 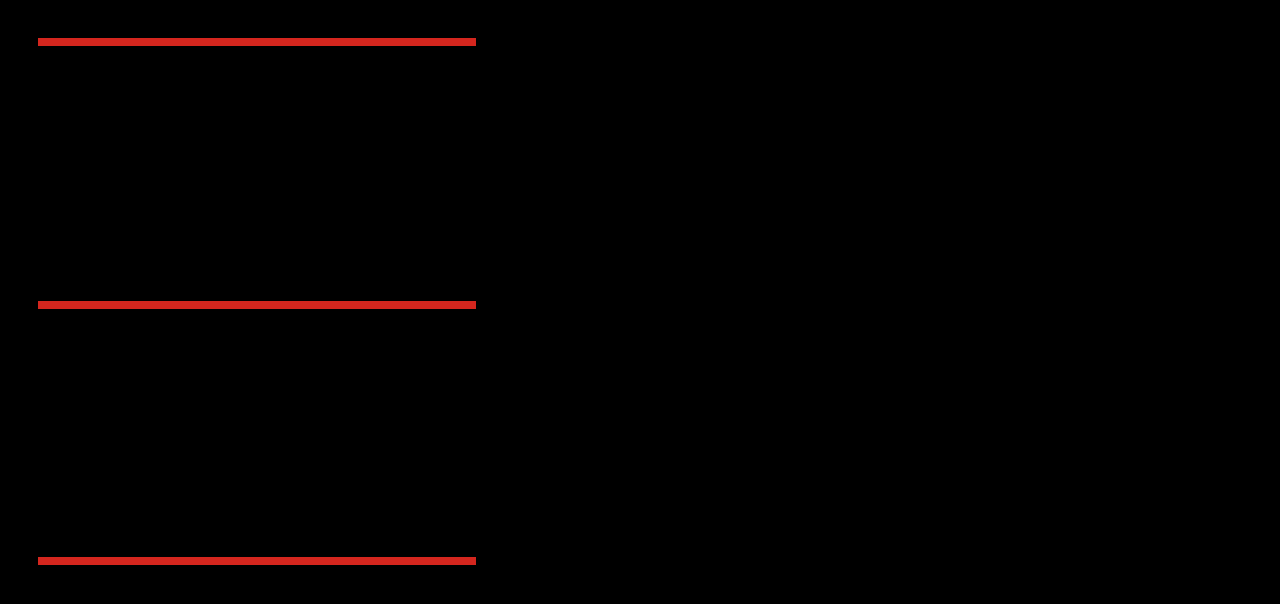 I want to click on red-bar-bottom, so click(x=257, y=561).